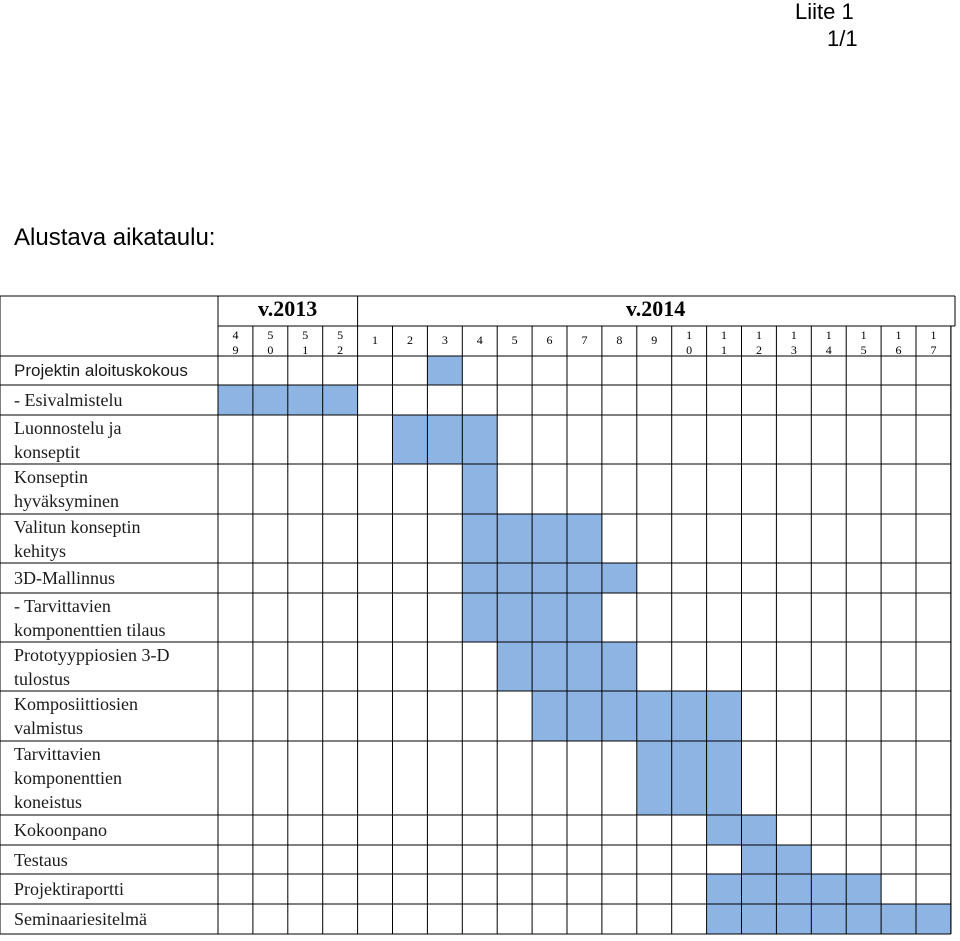  Describe the element at coordinates (68, 778) in the screenshot. I see `task-label: Tarvittavien komponenttien koneistus` at that location.